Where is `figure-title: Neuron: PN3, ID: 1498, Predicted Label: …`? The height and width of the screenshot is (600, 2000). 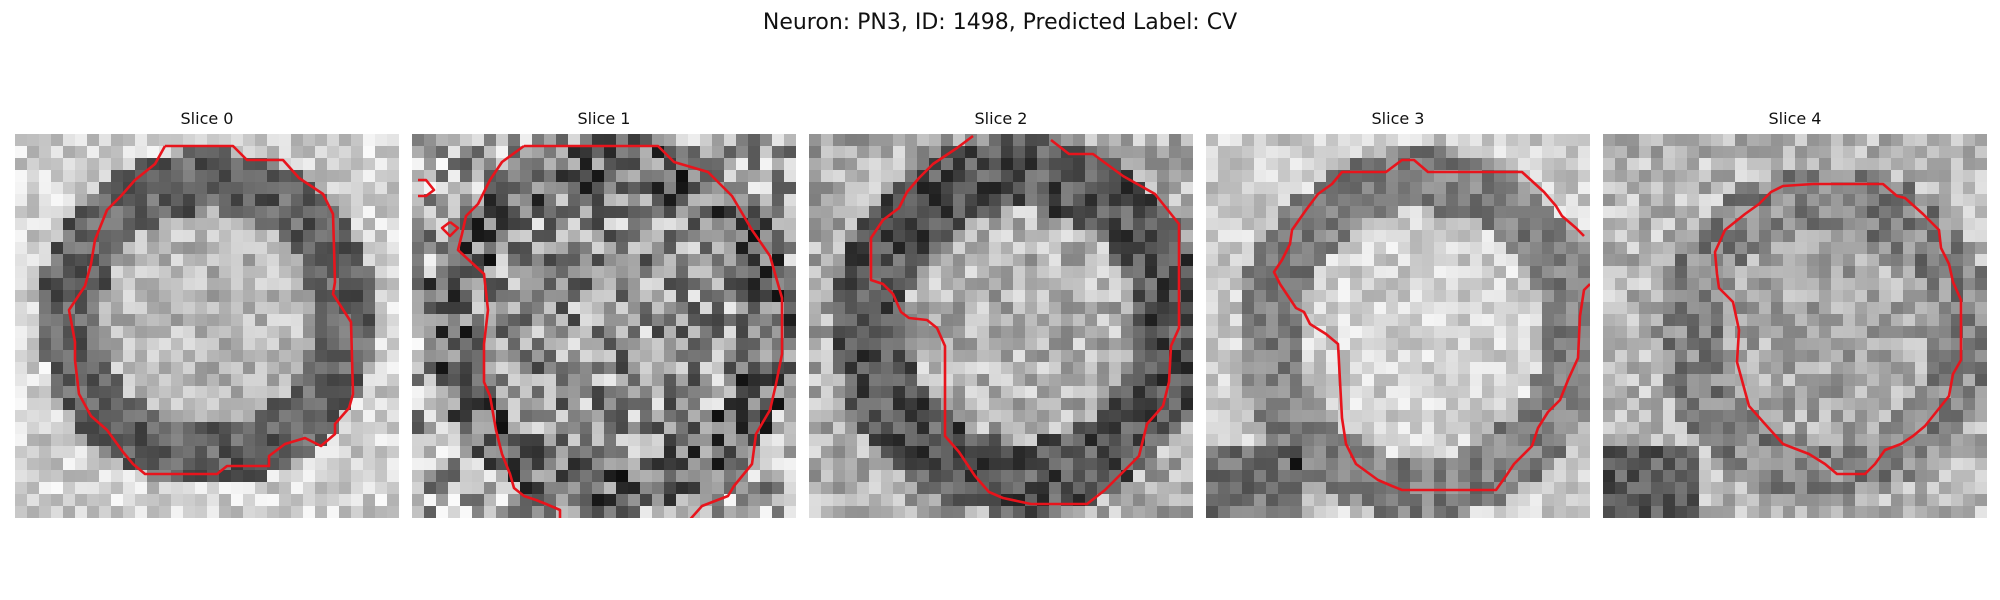 figure-title: Neuron: PN3, ID: 1498, Predicted Label: … is located at coordinates (1000, 22).